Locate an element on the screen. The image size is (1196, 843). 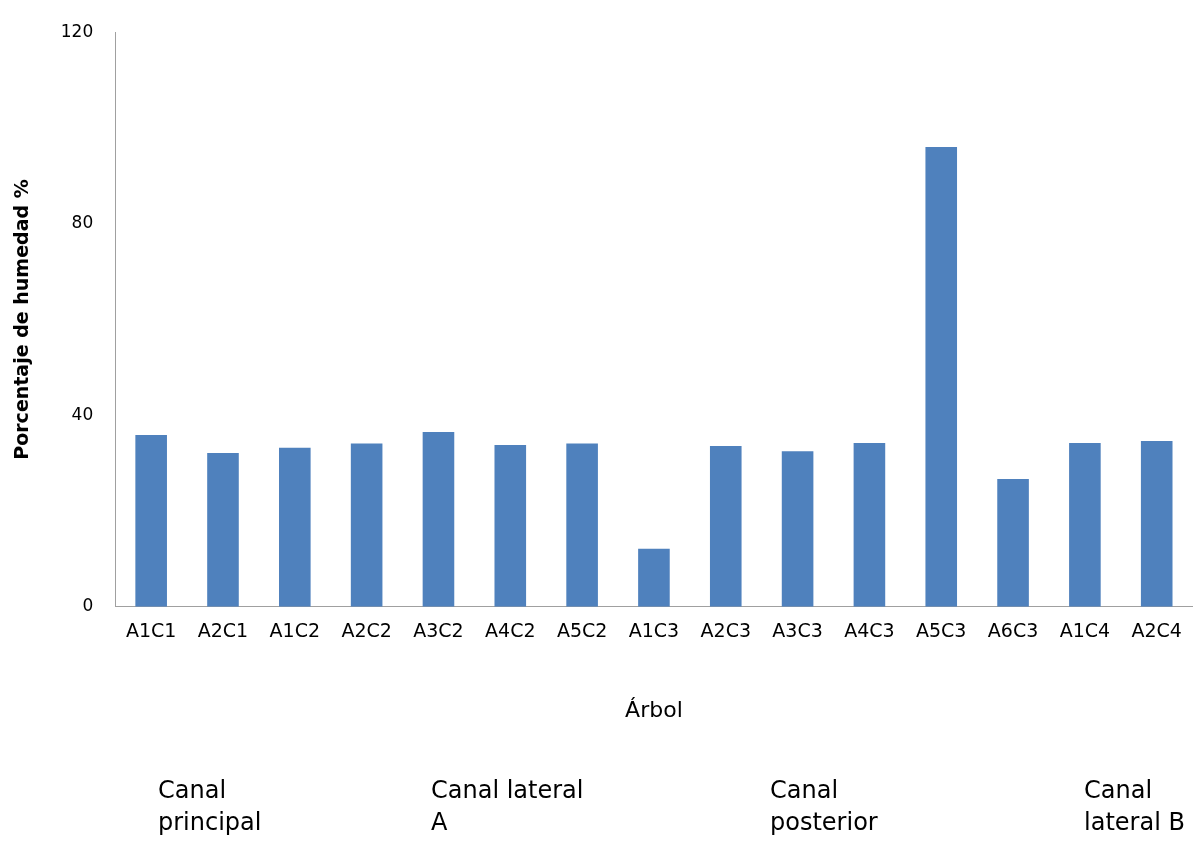
x-tick-label: A6C3 is located at coordinates (1013, 630).